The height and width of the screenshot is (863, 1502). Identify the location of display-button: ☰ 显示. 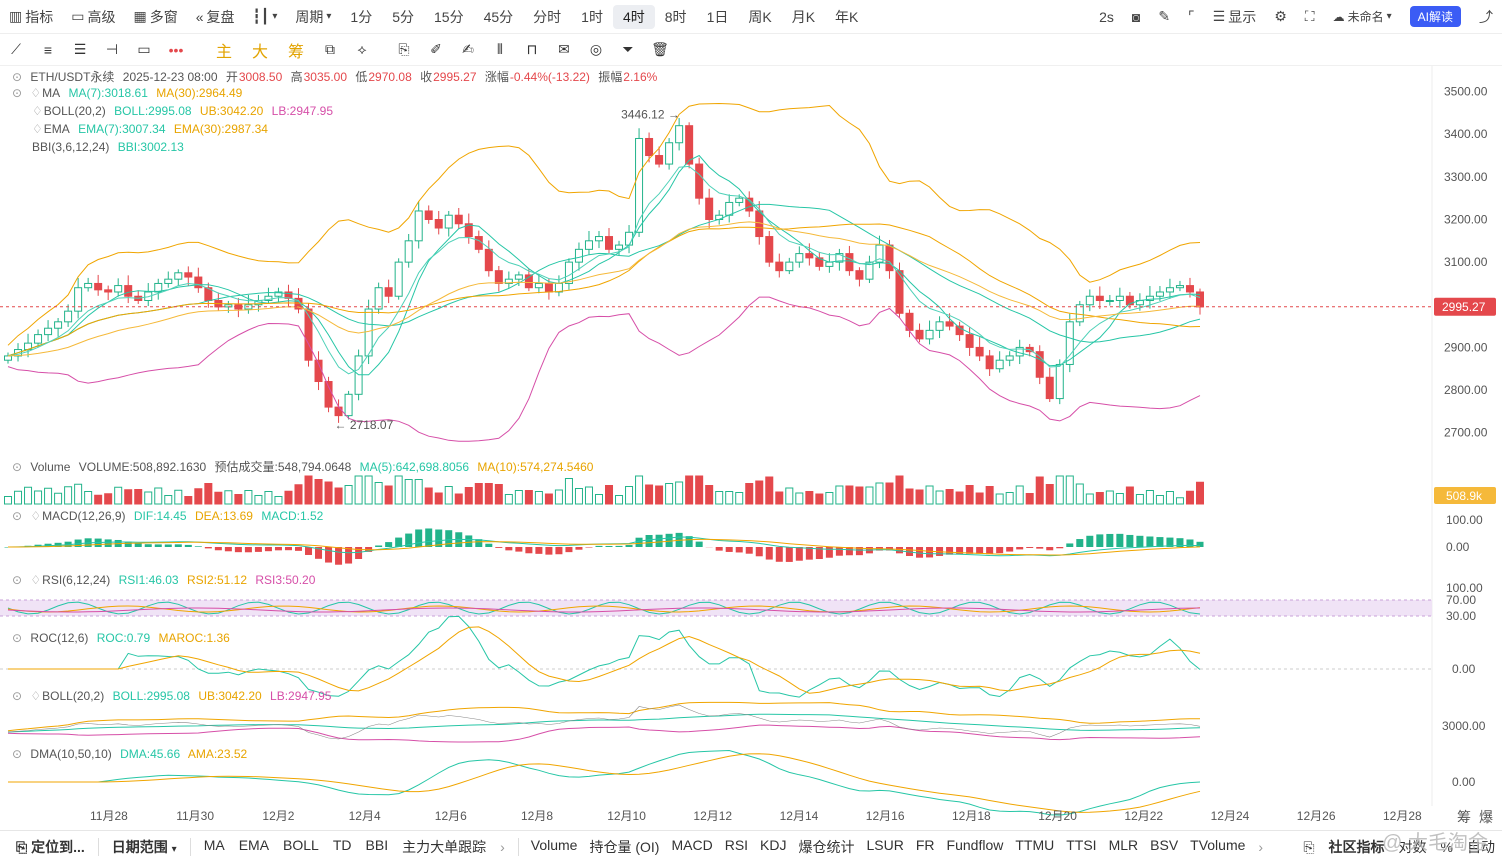
(1235, 17).